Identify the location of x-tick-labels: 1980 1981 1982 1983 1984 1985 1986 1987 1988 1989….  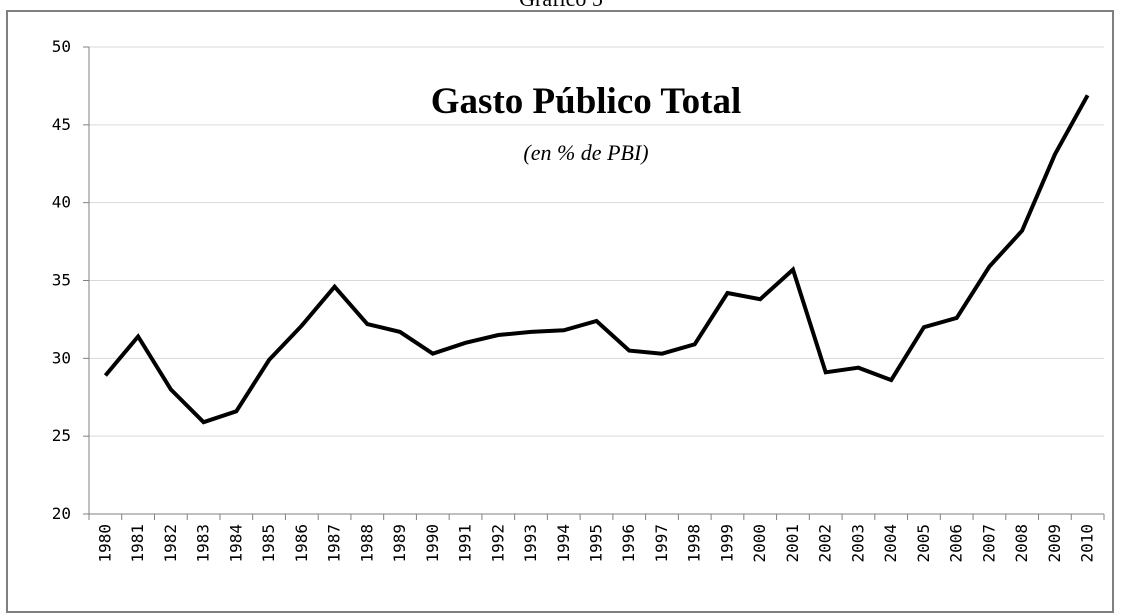
(595, 543).